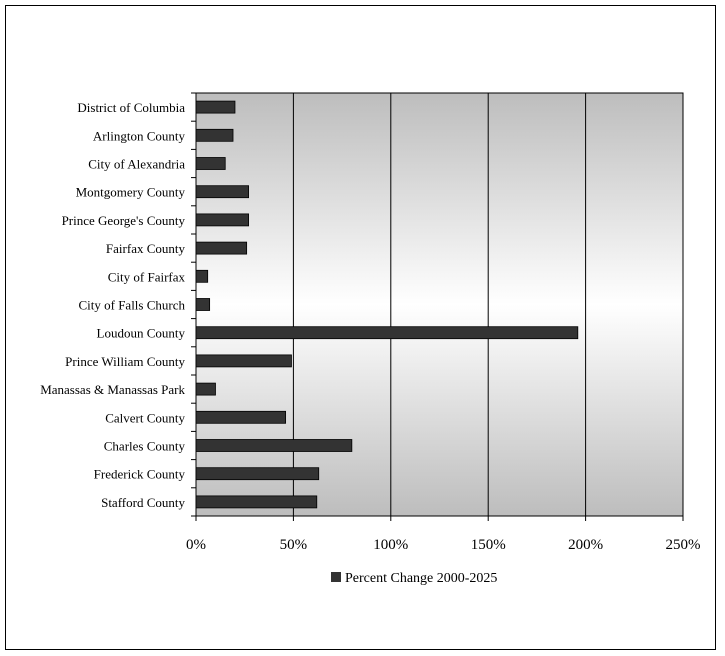  I want to click on x-tick-label: 150%, so click(488, 545).